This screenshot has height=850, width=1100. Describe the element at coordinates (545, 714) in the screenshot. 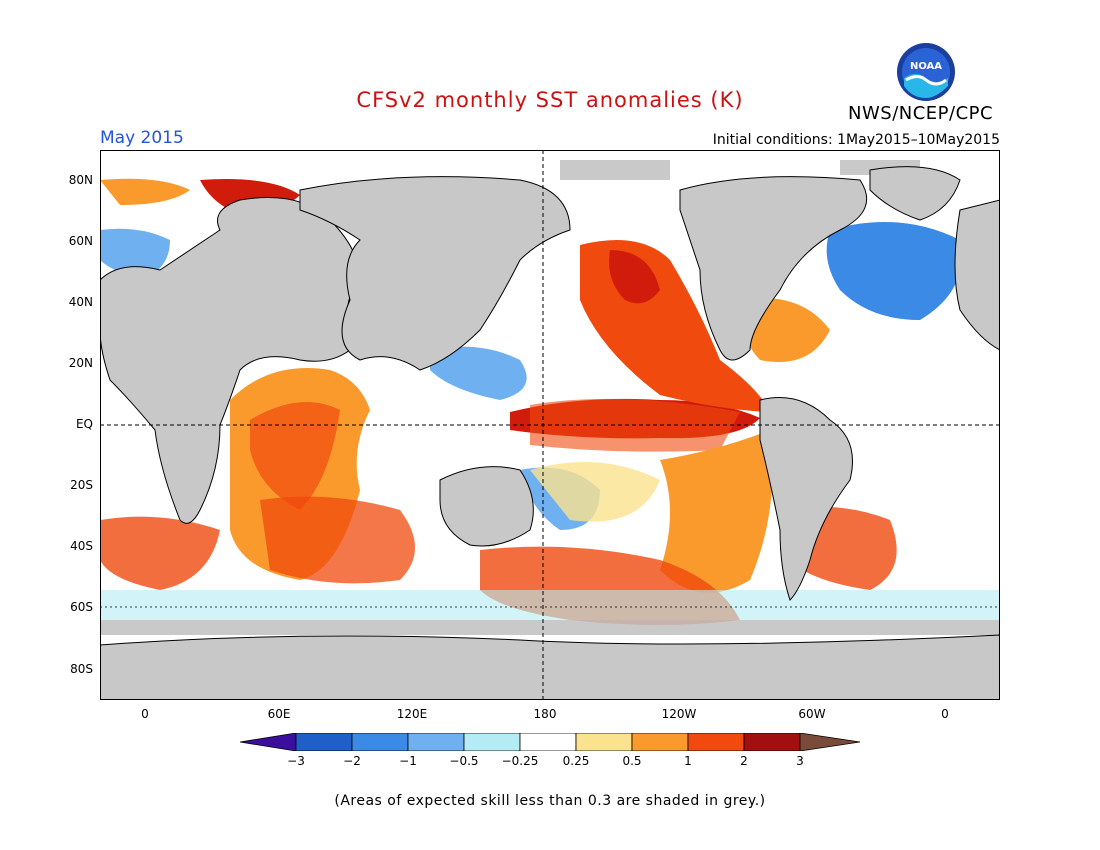

I see `lon-label: 180` at that location.